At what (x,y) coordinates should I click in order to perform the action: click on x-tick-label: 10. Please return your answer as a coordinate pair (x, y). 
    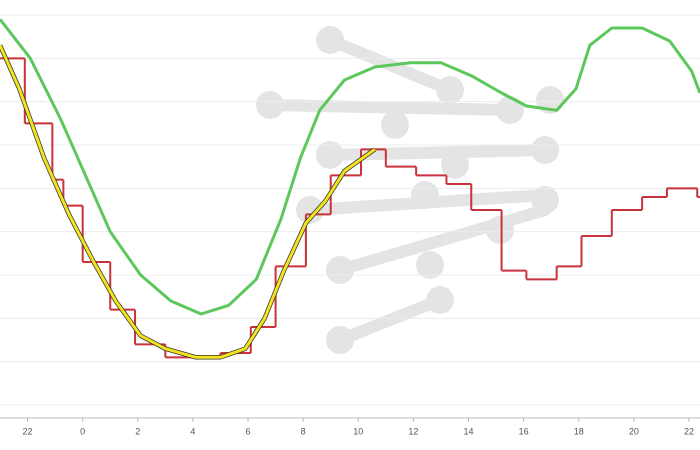
    Looking at the image, I should click on (358, 431).